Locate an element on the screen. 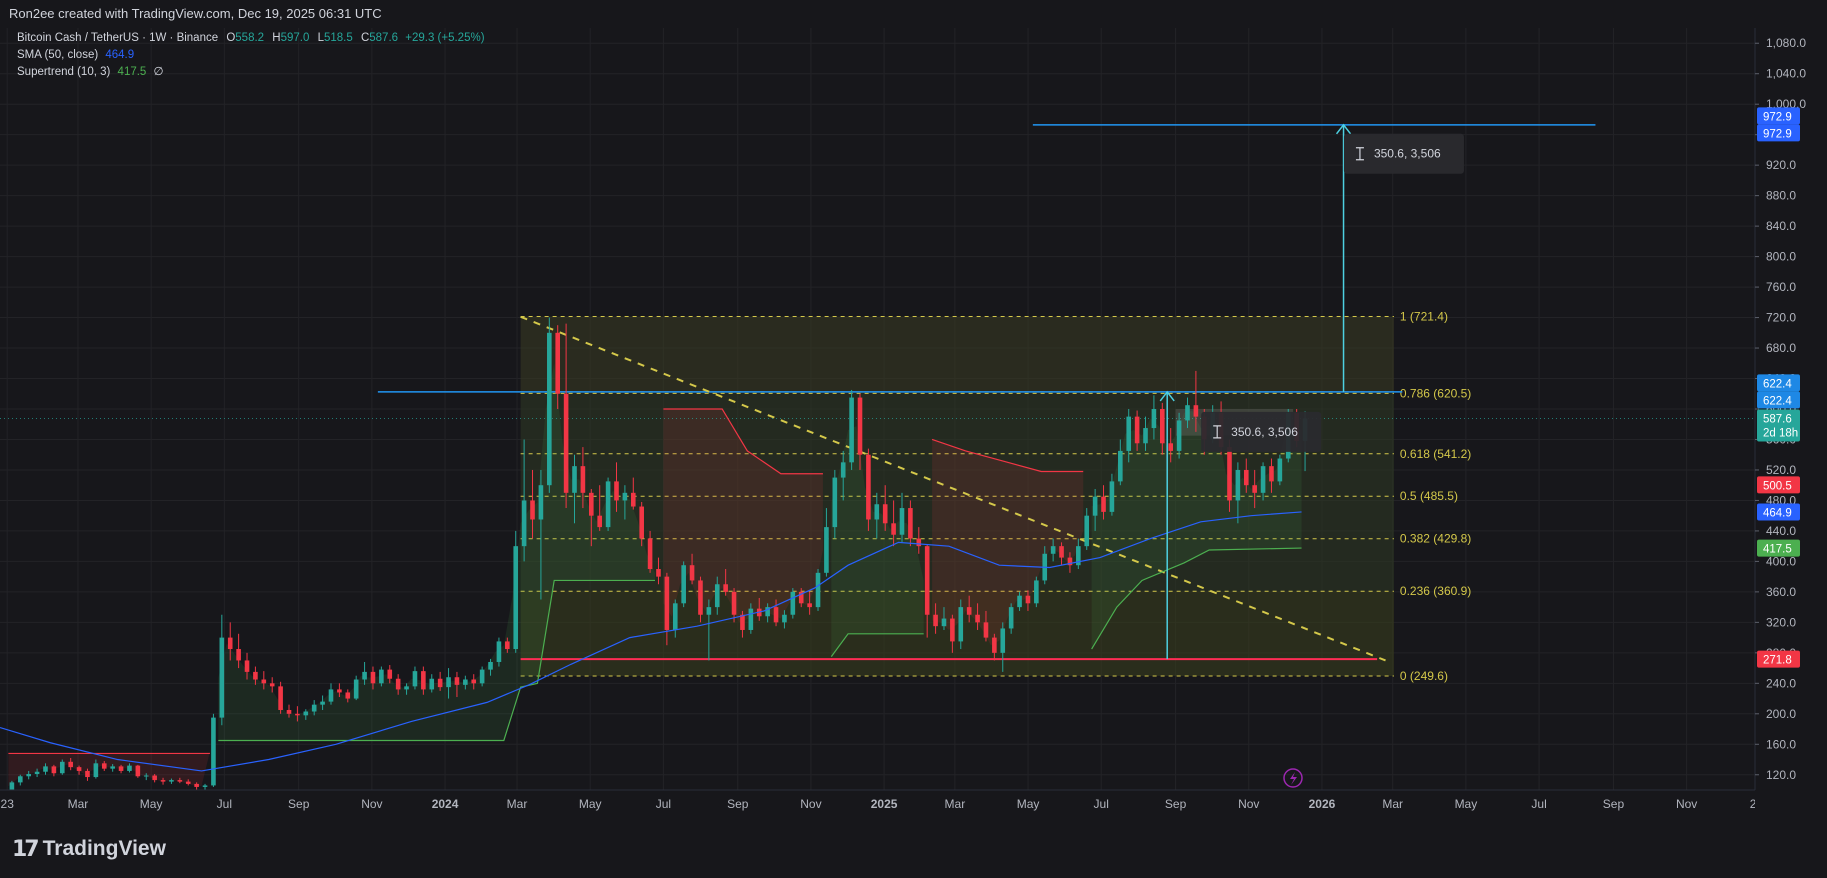 The image size is (1827, 878). measure-arrowhead is located at coordinates (1167, 396).